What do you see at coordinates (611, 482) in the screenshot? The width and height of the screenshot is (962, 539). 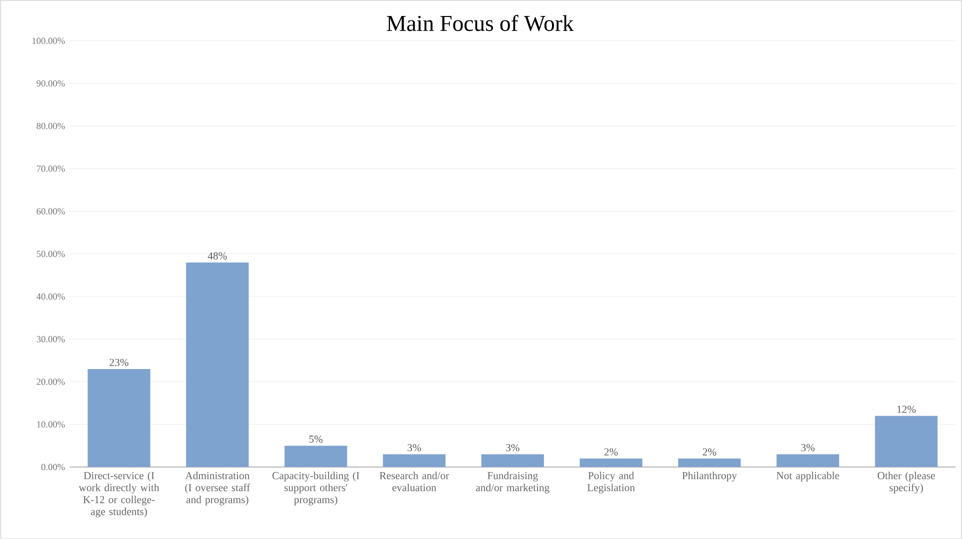 I see `x-tick-label: Policy and Legislation` at bounding box center [611, 482].